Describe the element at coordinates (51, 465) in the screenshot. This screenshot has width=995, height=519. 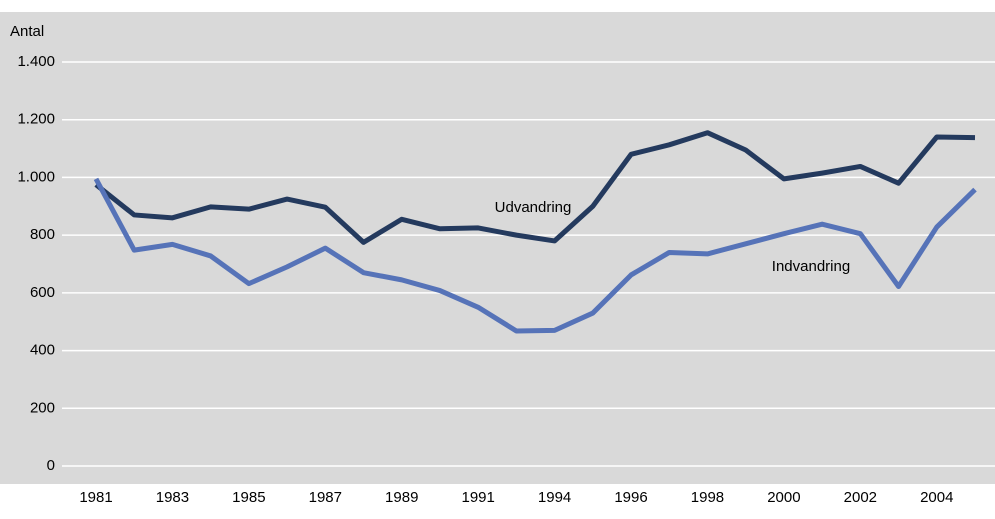
I see `y-tick-label: 0` at that location.